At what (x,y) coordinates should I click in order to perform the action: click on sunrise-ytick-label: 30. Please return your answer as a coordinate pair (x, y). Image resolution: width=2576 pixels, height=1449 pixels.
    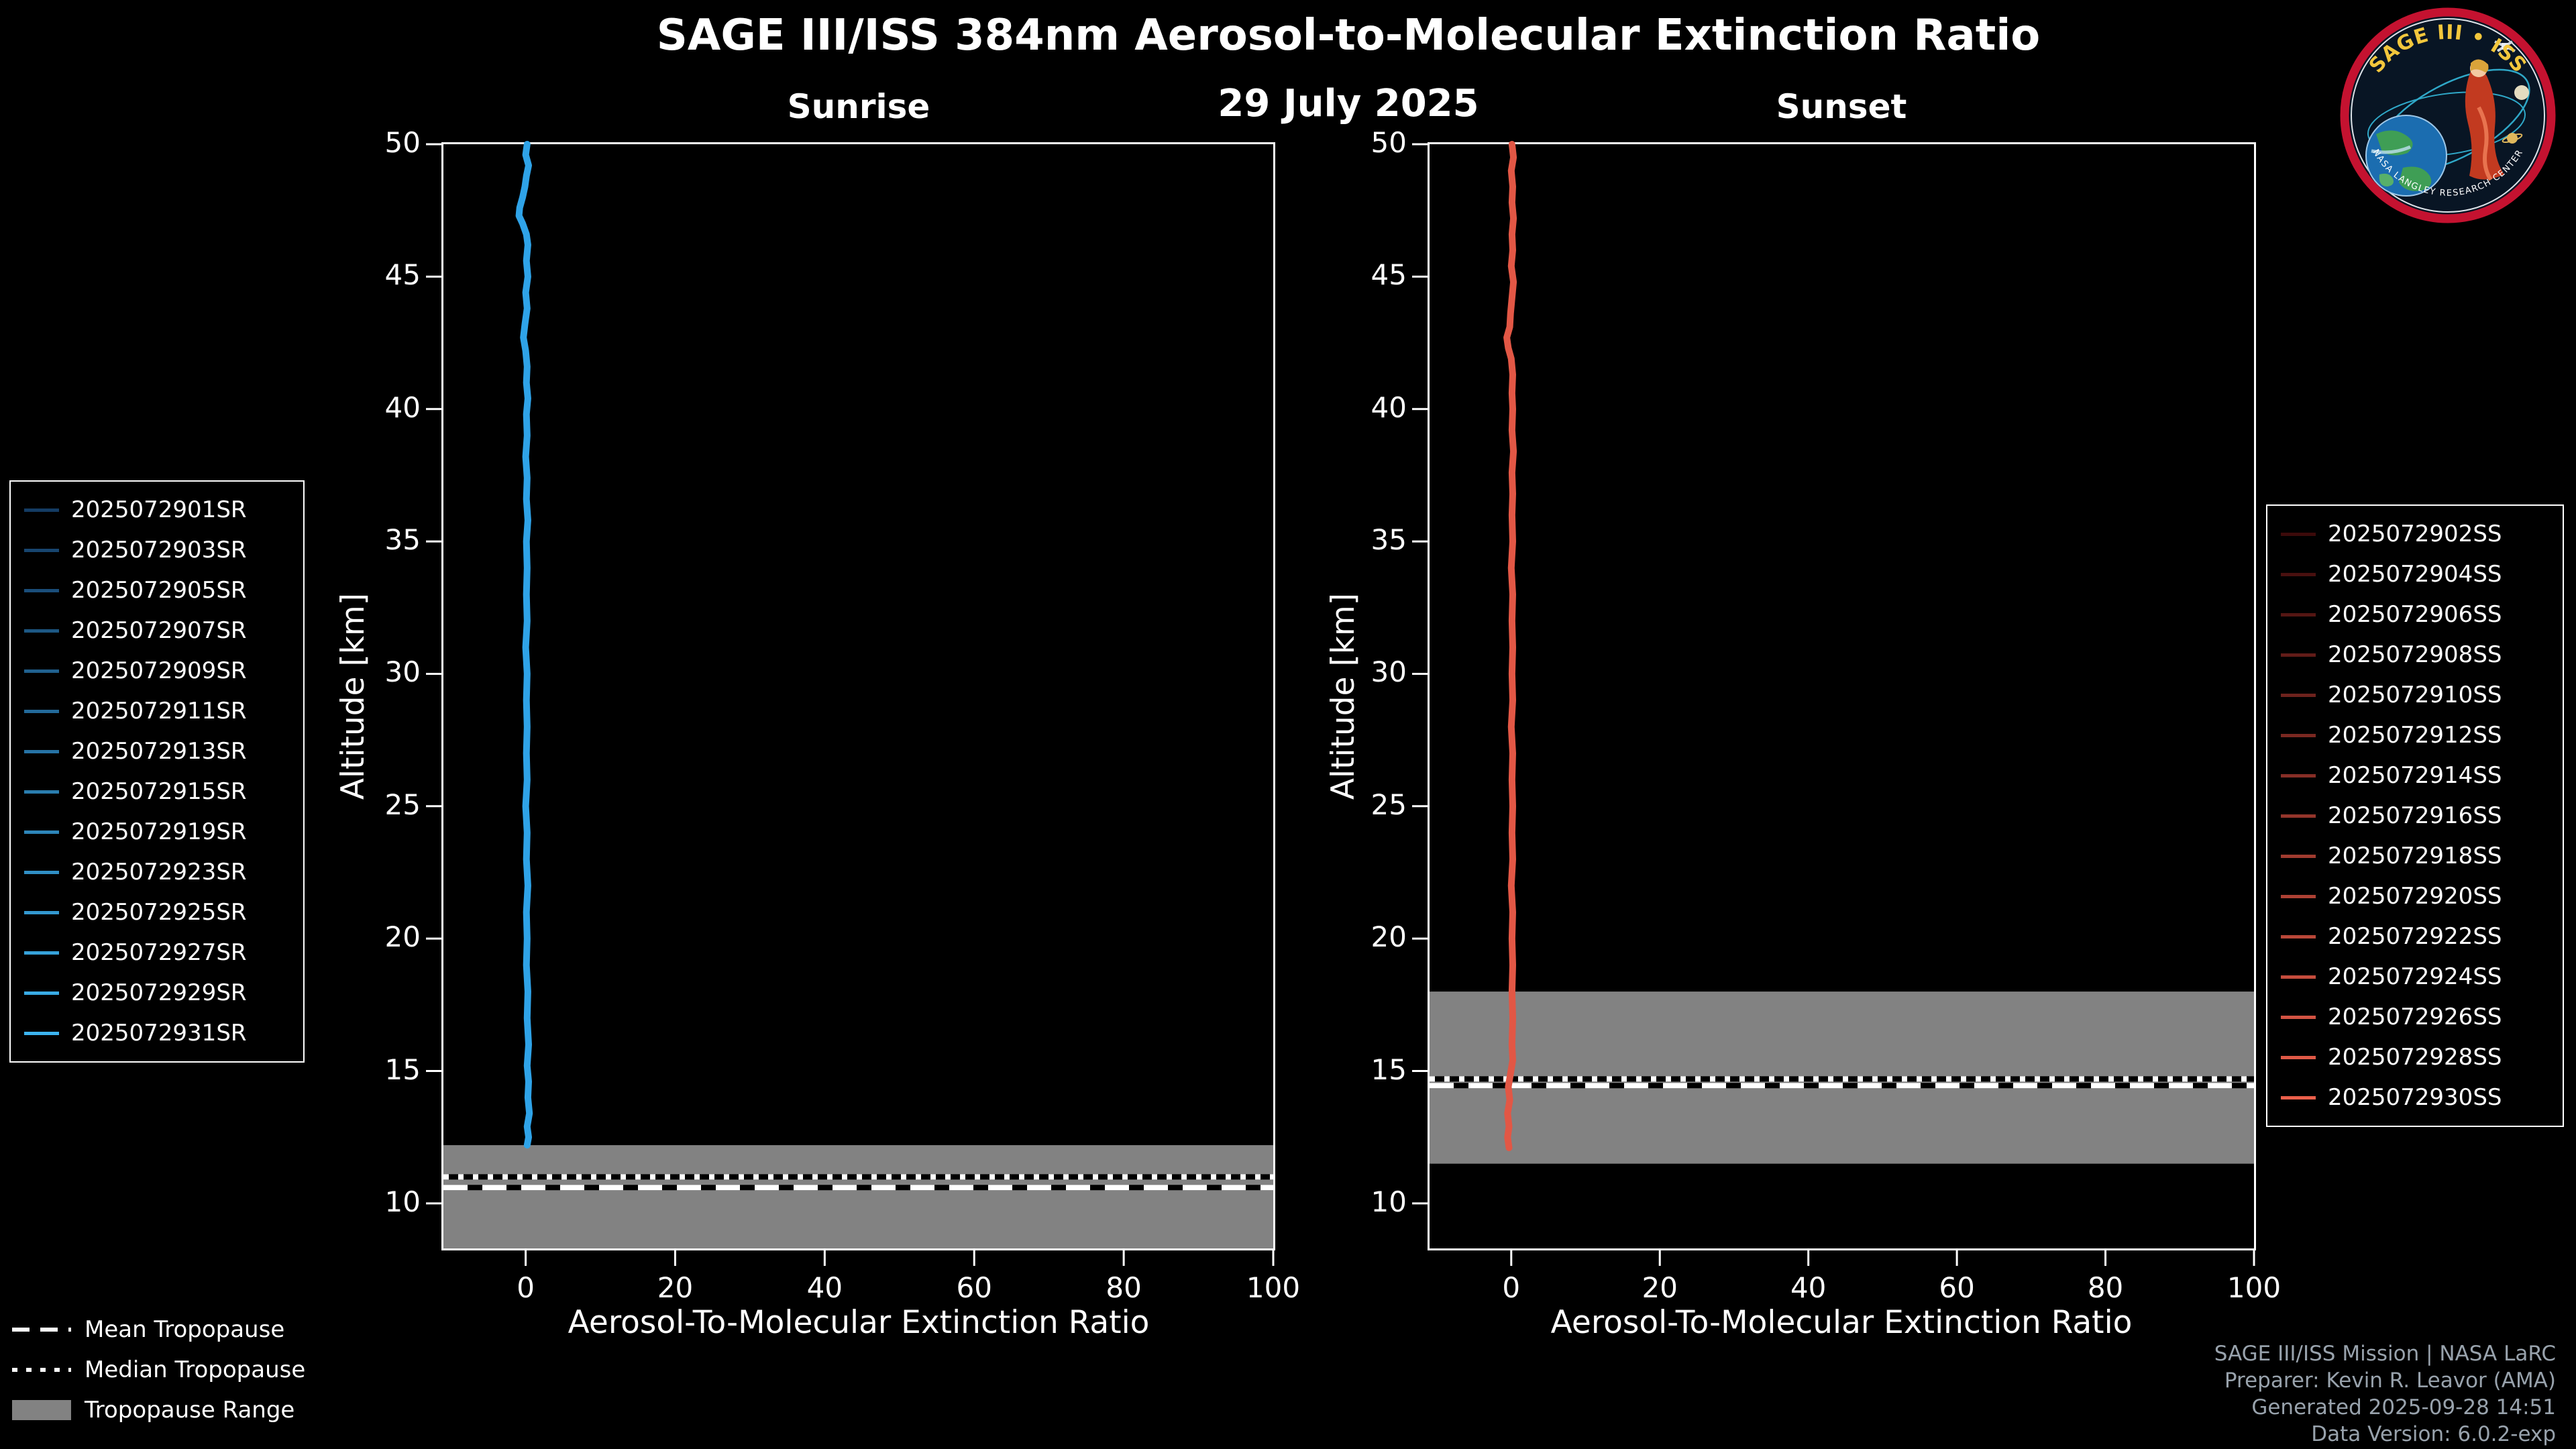
    Looking at the image, I should click on (402, 672).